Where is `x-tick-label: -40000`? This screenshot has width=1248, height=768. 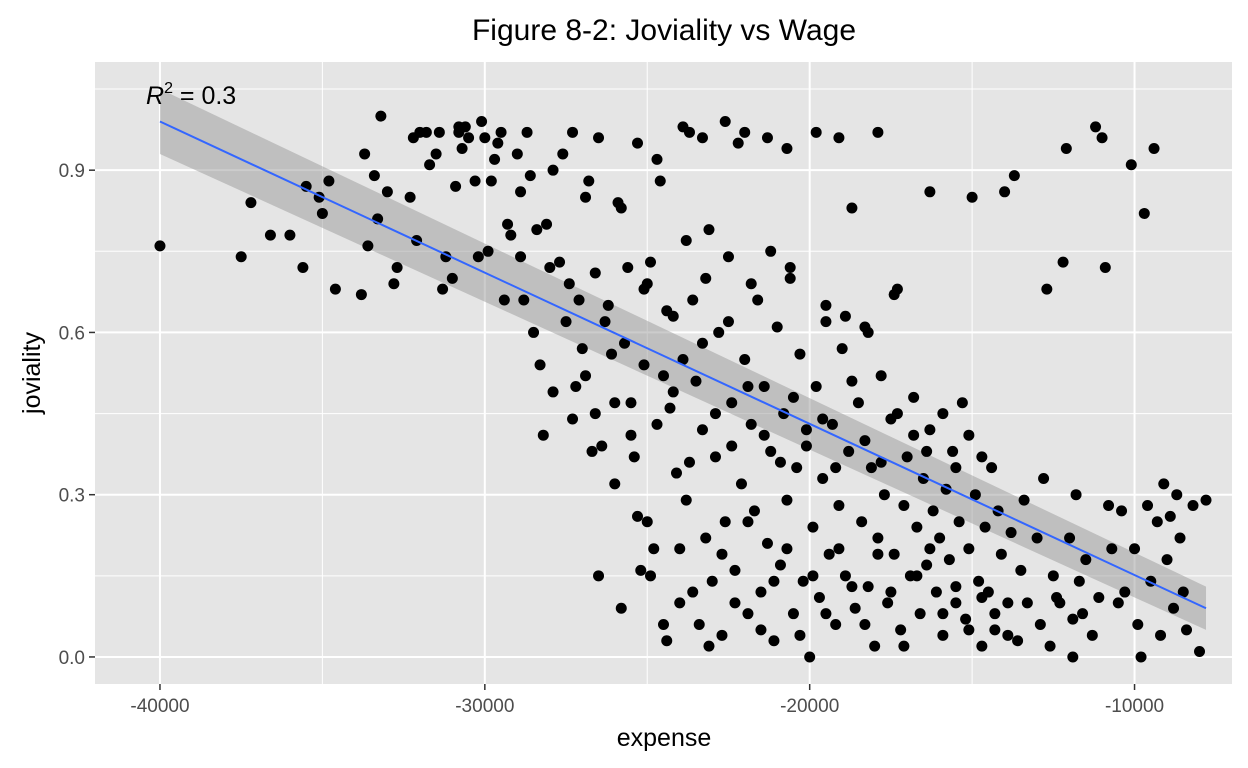
x-tick-label: -40000 is located at coordinates (159, 706).